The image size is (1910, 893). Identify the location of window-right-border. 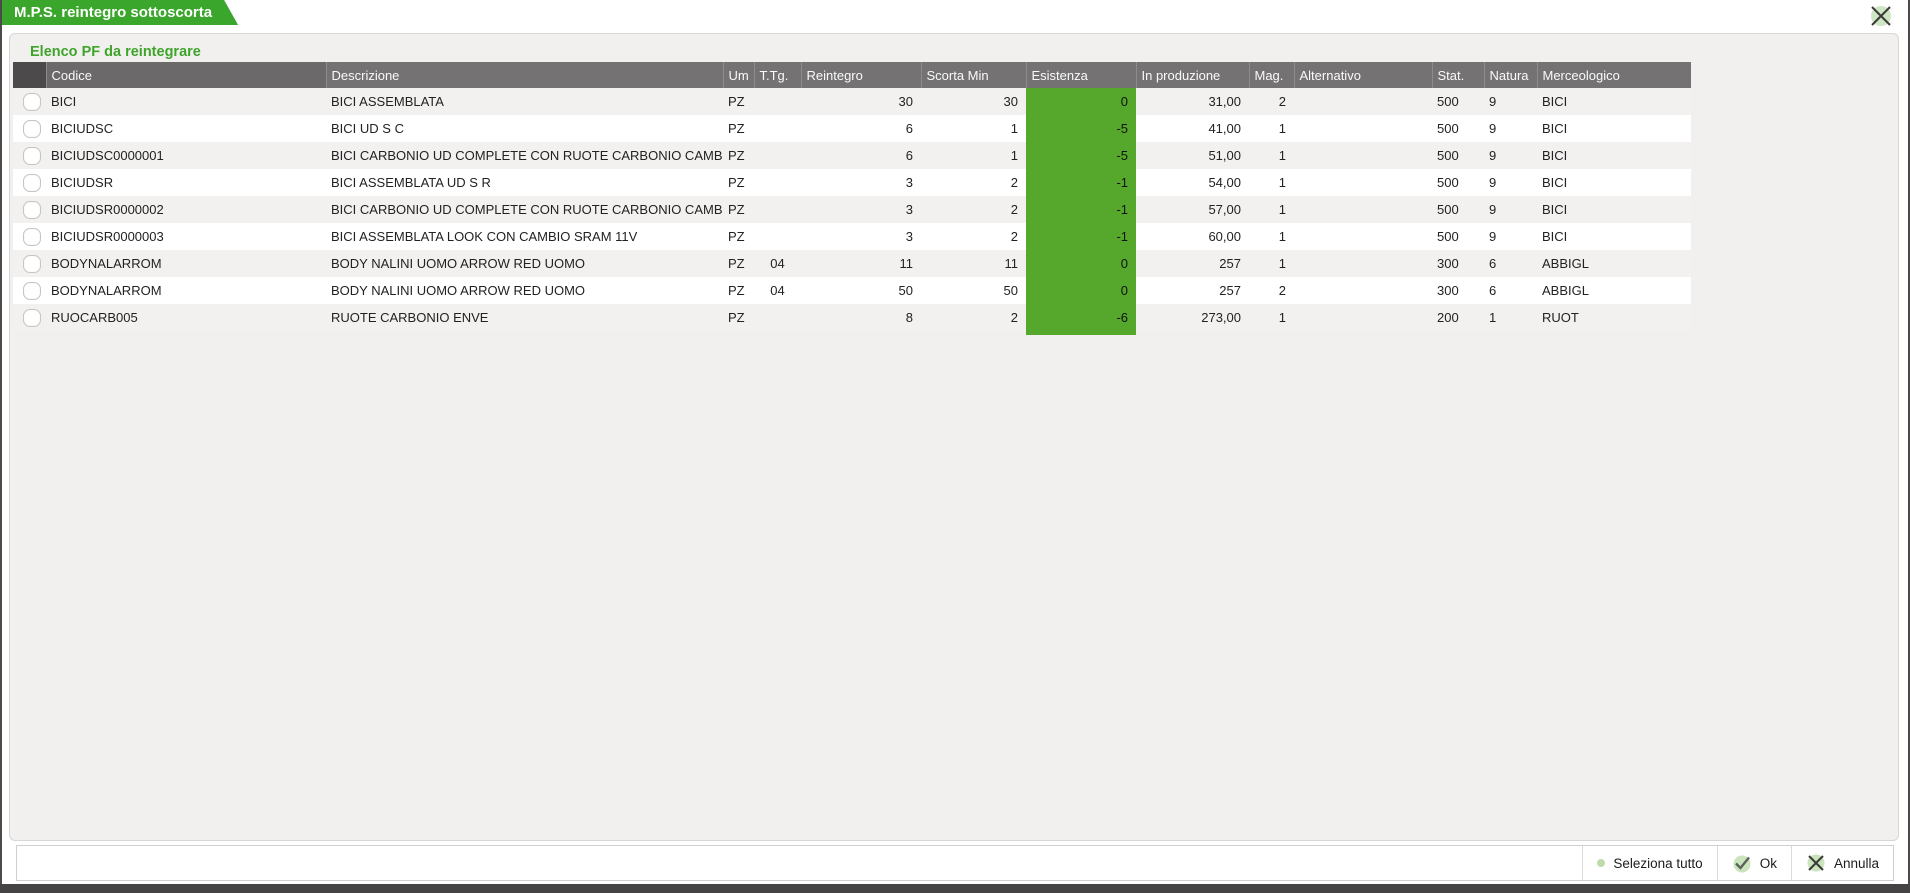
(1909, 446).